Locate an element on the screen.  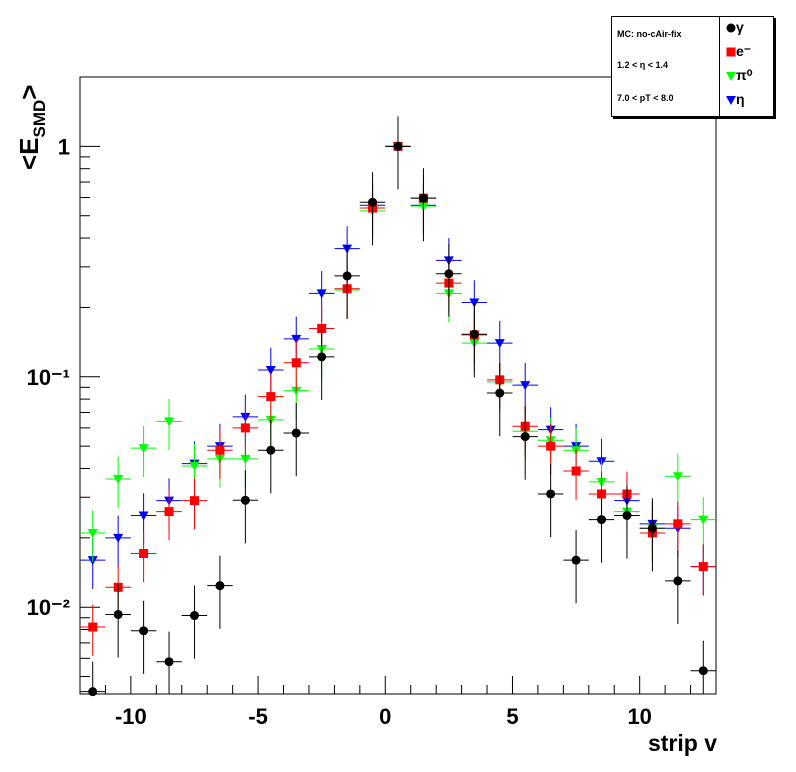
legend-info-mc: MC: no-cAir-fix is located at coordinates (649, 34).